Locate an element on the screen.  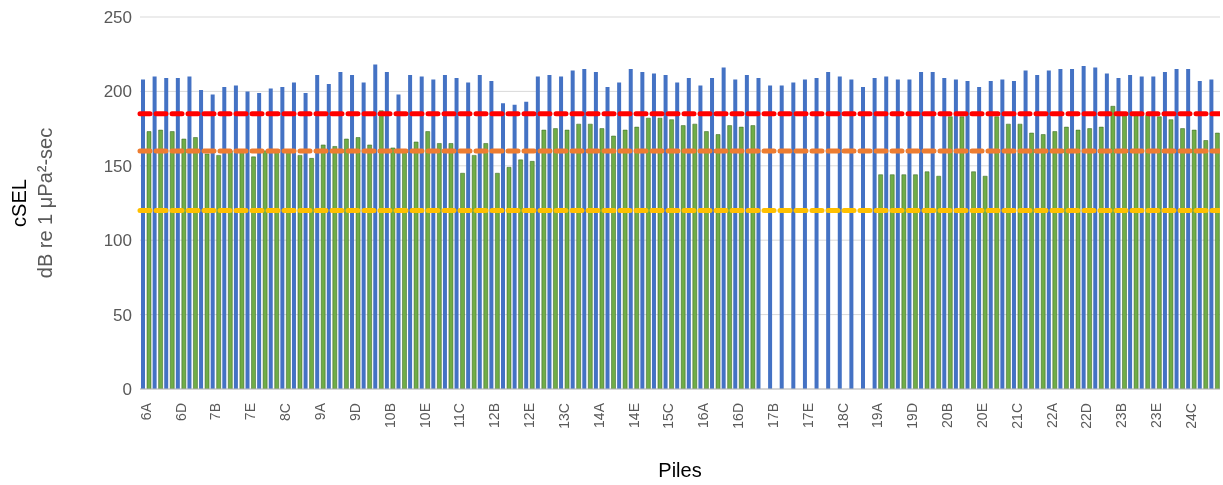
y-tick-label: 50 is located at coordinates (122, 315).